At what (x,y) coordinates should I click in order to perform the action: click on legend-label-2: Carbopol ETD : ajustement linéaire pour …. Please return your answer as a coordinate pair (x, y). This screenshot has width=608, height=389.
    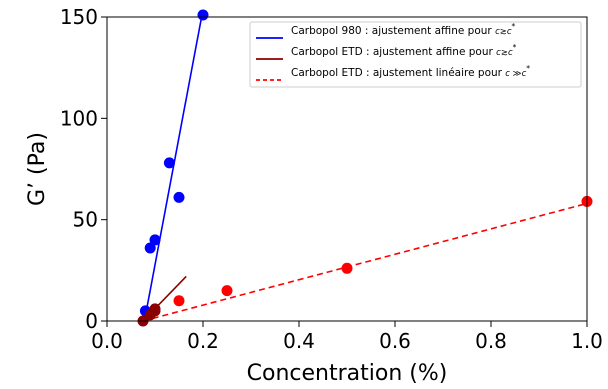
    Looking at the image, I should click on (410, 71).